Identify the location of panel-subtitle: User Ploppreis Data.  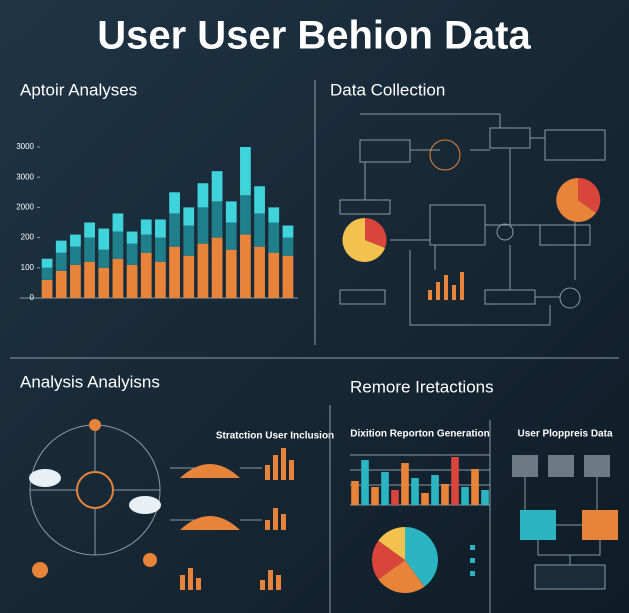
(564, 434).